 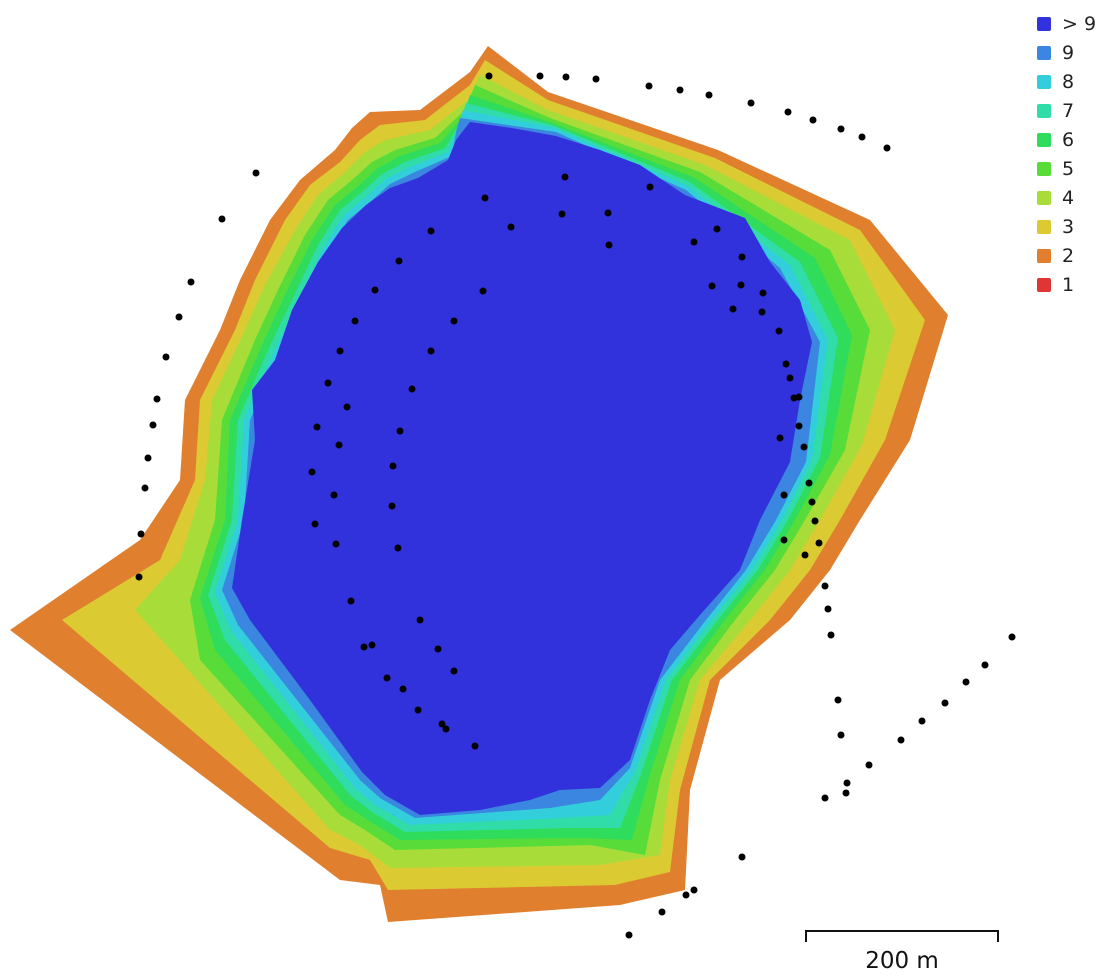 What do you see at coordinates (1068, 140) in the screenshot?
I see `legend-label: 6` at bounding box center [1068, 140].